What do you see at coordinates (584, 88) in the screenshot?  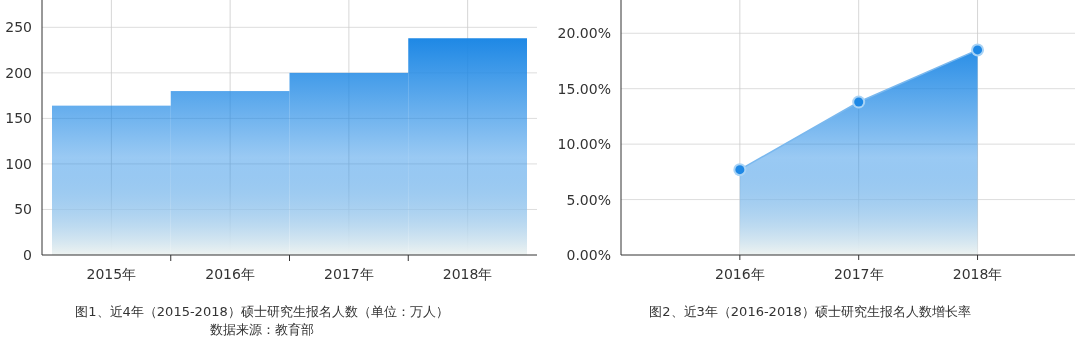 I see `y-tick-label: 15.00%` at bounding box center [584, 88].